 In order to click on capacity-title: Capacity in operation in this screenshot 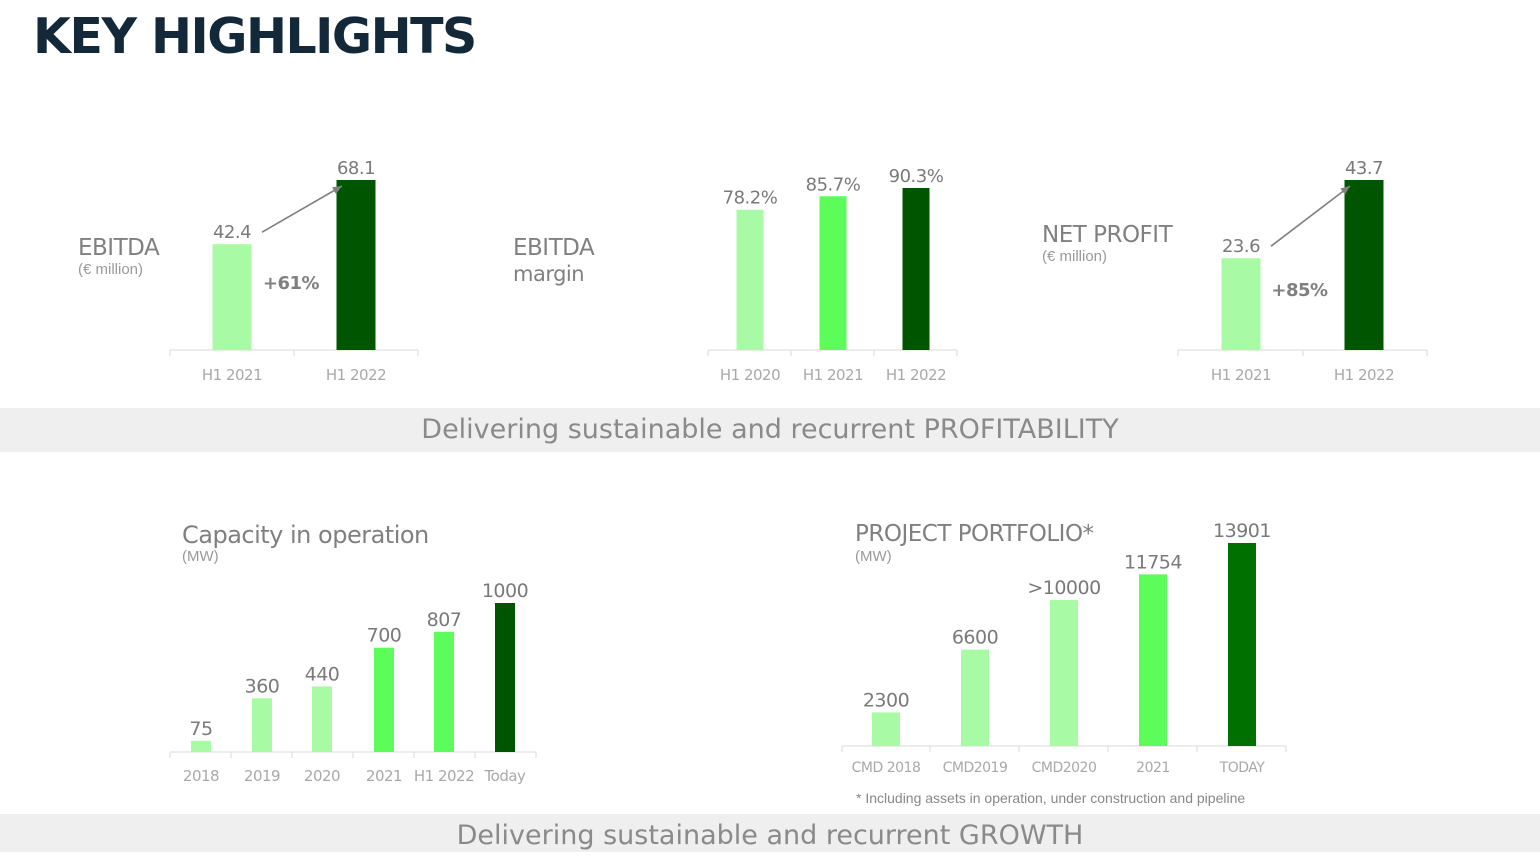, I will do `click(305, 535)`.